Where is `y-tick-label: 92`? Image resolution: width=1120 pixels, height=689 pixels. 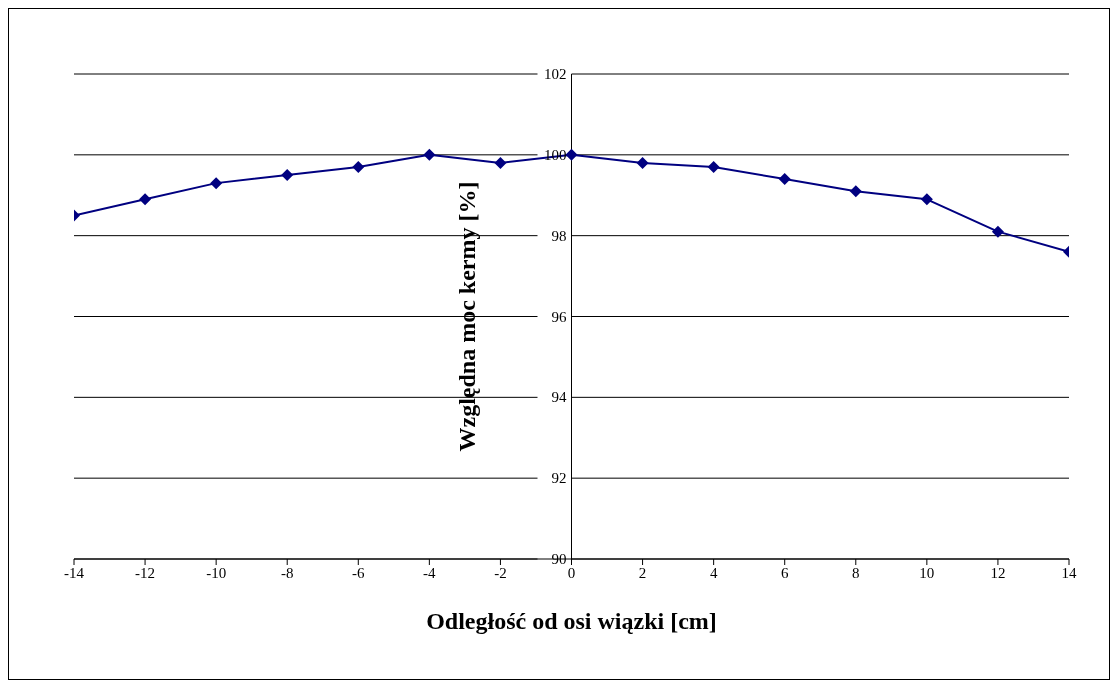 y-tick-label: 92 is located at coordinates (559, 478).